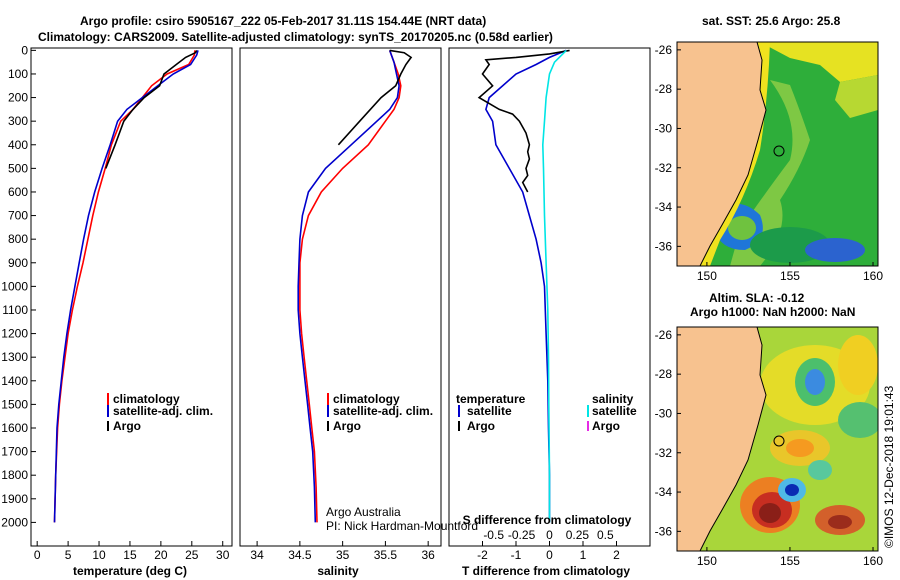 Image resolution: width=900 pixels, height=580 pixels. What do you see at coordinates (363, 512) in the screenshot?
I see `credit-line1: Argo Australia` at bounding box center [363, 512].